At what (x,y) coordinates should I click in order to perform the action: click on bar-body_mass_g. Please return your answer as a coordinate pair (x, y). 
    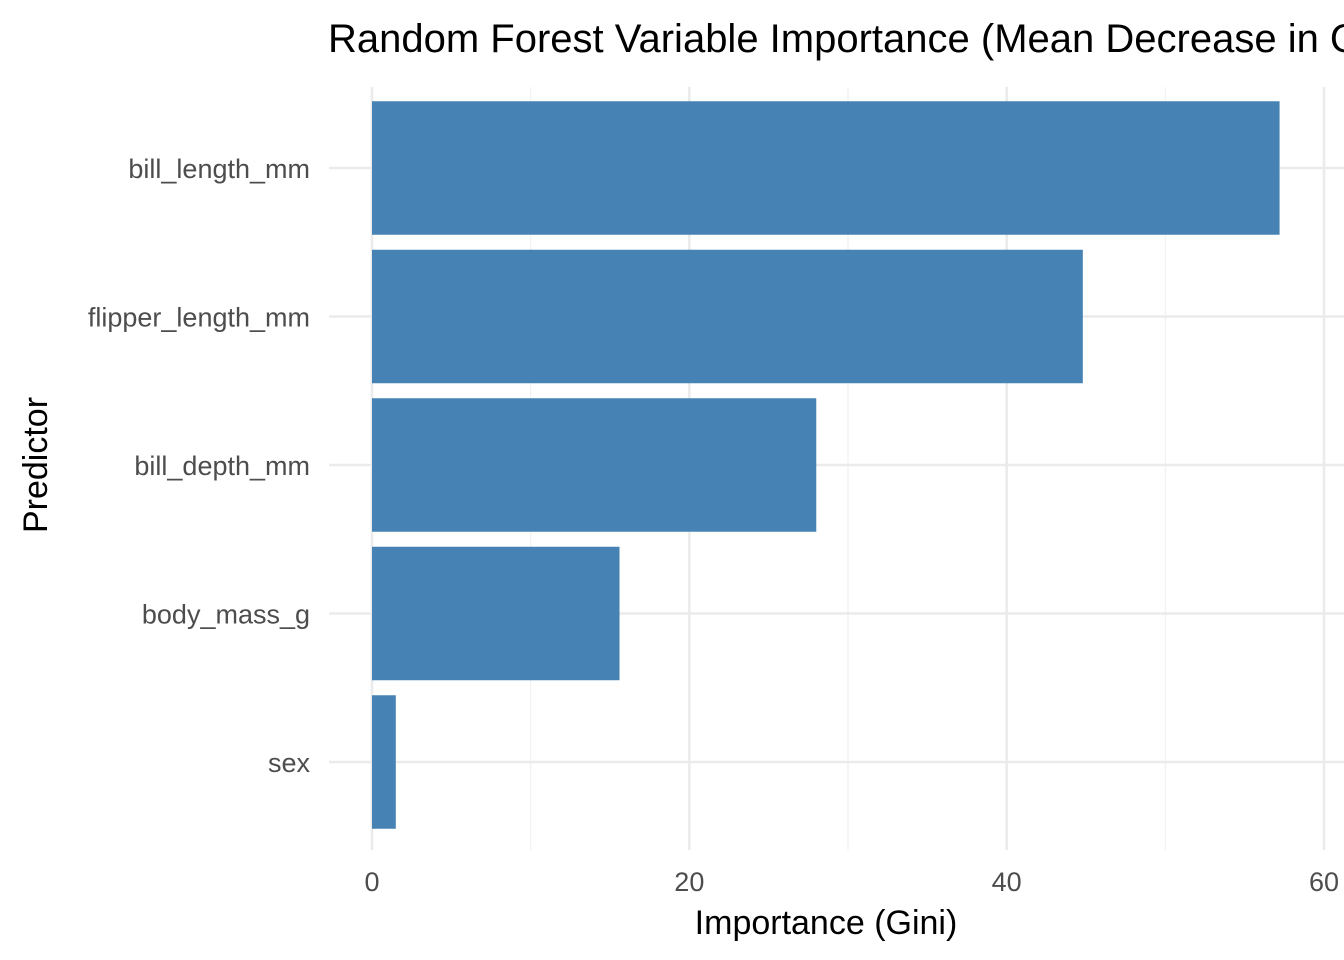
    Looking at the image, I should click on (496, 613).